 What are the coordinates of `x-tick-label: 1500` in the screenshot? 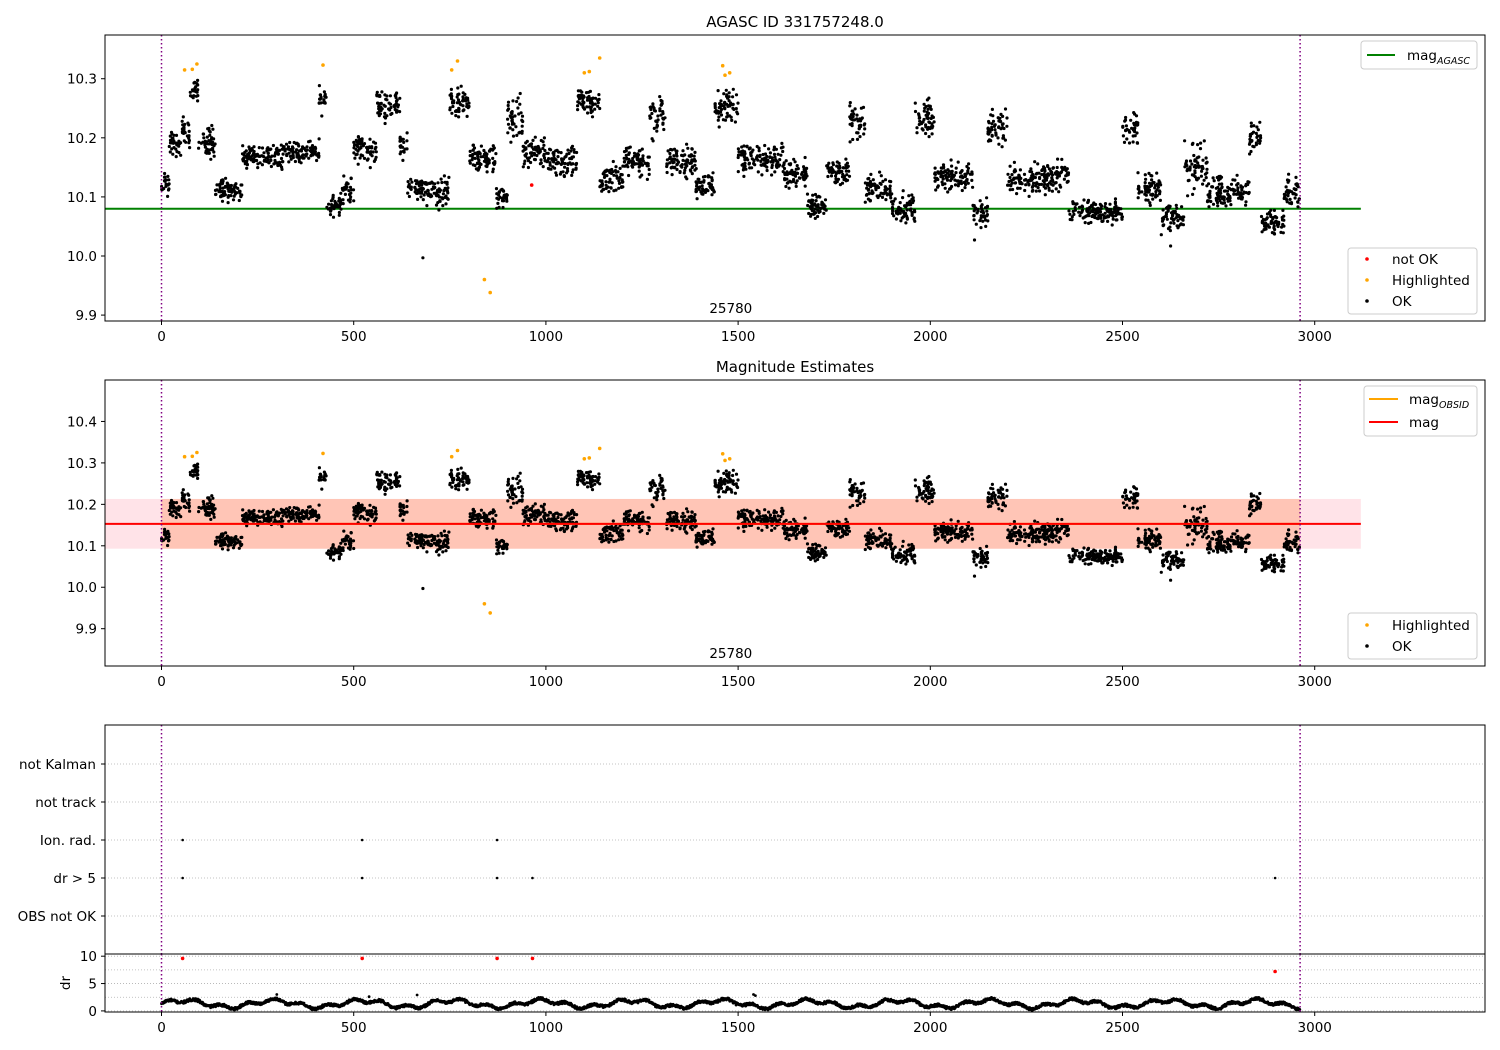 It's located at (738, 337).